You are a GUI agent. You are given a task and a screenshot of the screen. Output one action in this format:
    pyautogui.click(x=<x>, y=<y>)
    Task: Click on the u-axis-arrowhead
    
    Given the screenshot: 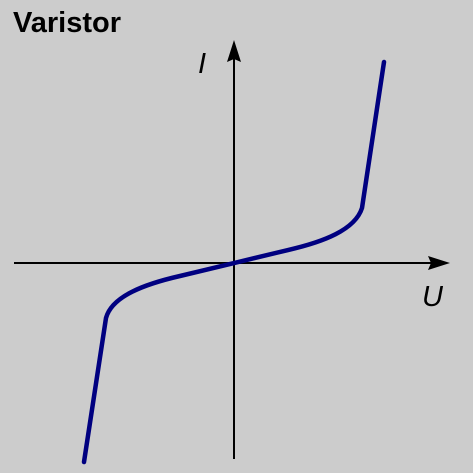 What is the action you would take?
    pyautogui.click(x=439, y=263)
    